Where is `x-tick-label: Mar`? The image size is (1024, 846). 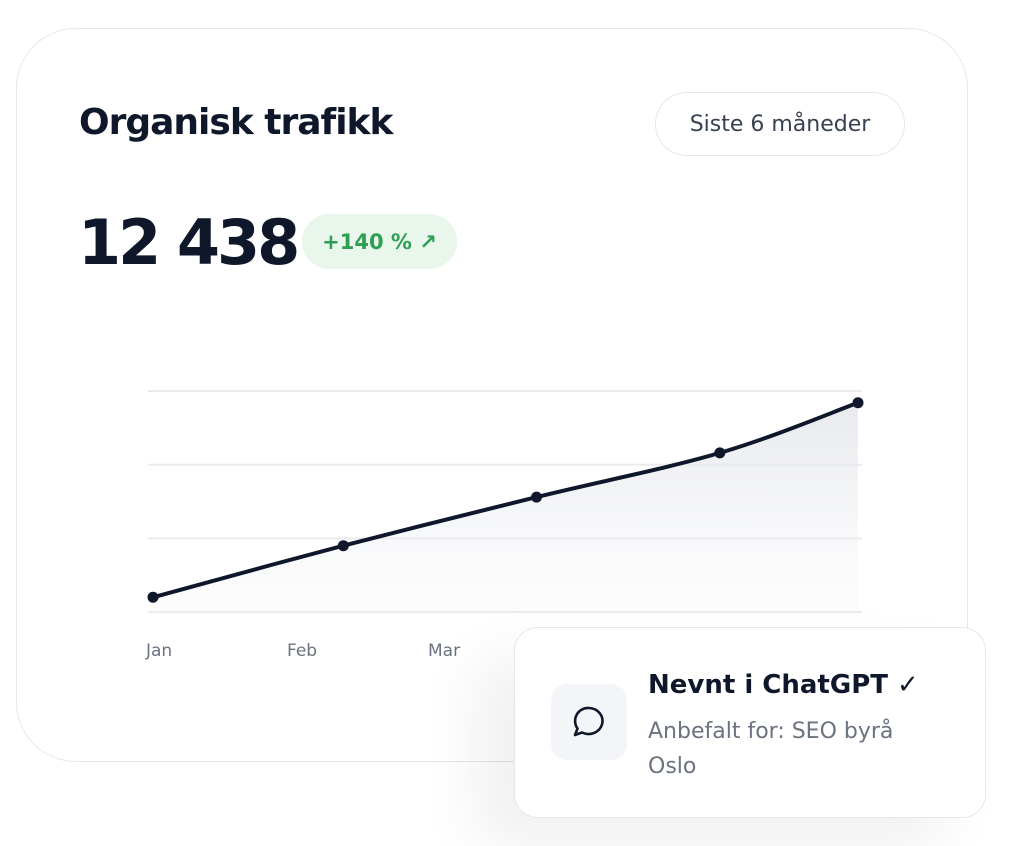
x-tick-label: Mar is located at coordinates (444, 651).